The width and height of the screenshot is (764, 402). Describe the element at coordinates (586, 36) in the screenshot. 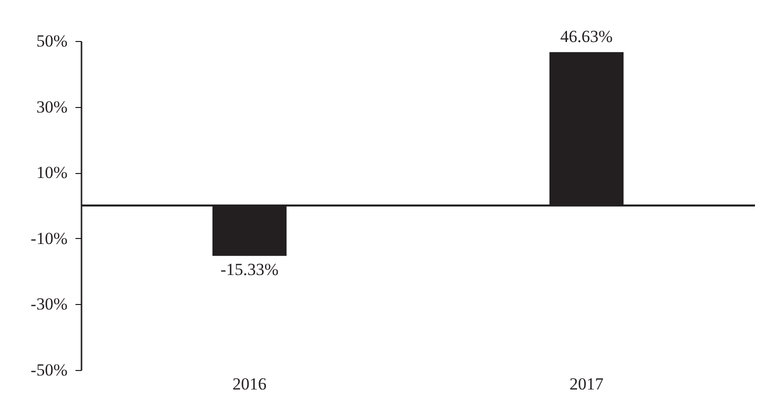

I see `data-label: 46.63%` at that location.